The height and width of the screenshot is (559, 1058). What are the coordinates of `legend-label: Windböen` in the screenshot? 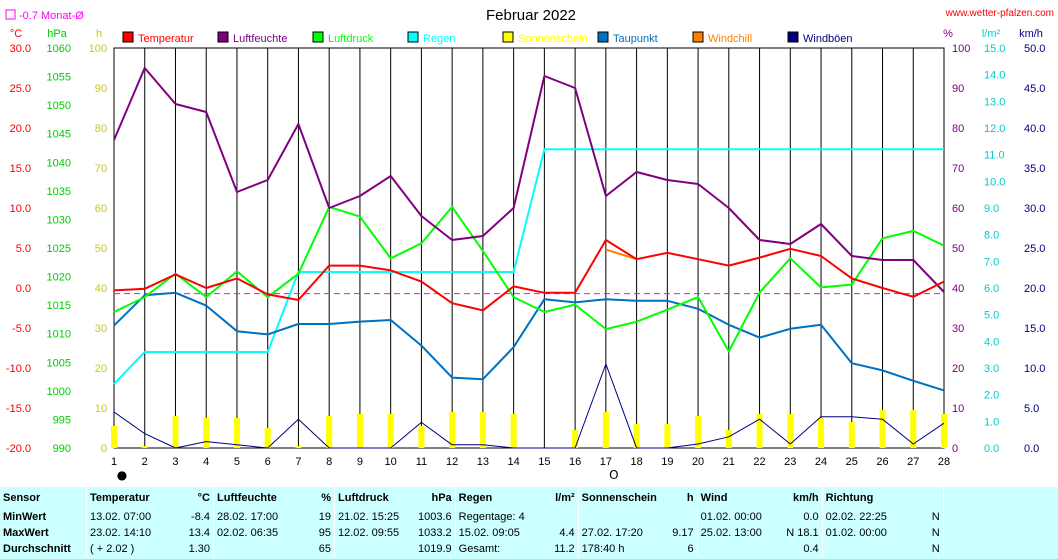 It's located at (828, 39).